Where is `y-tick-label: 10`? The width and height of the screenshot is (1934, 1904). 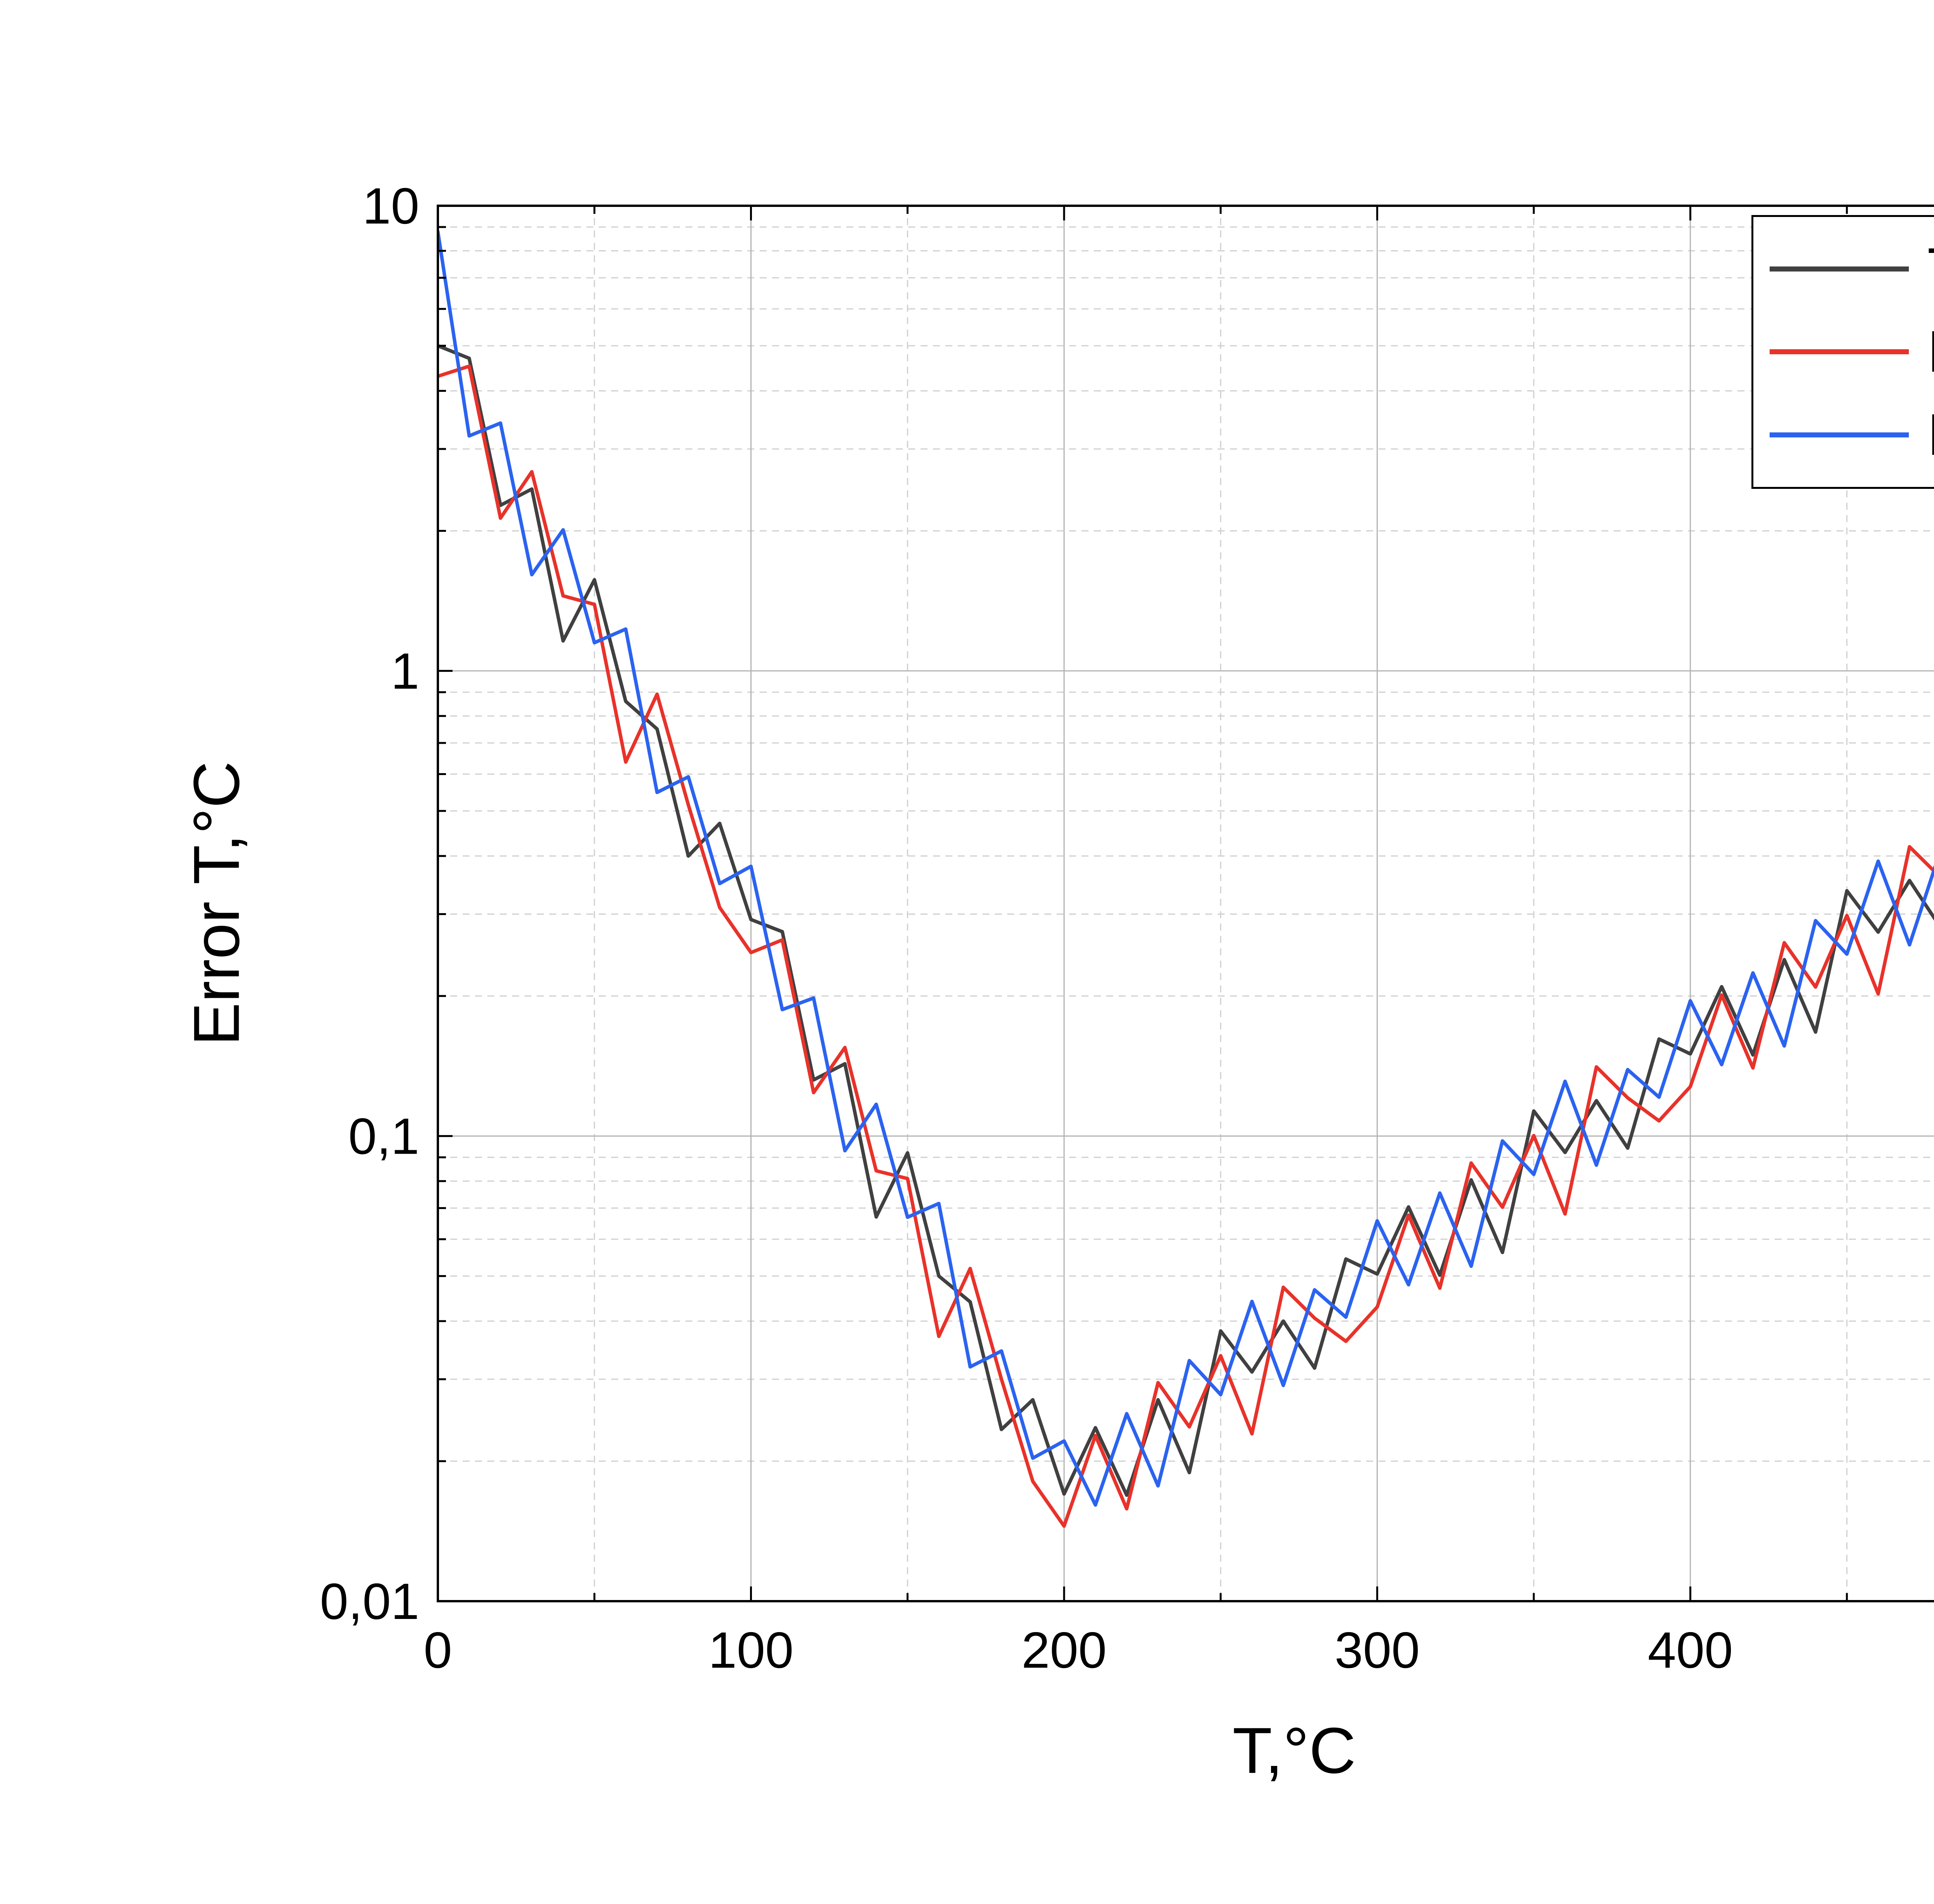 y-tick-label: 10 is located at coordinates (390, 206).